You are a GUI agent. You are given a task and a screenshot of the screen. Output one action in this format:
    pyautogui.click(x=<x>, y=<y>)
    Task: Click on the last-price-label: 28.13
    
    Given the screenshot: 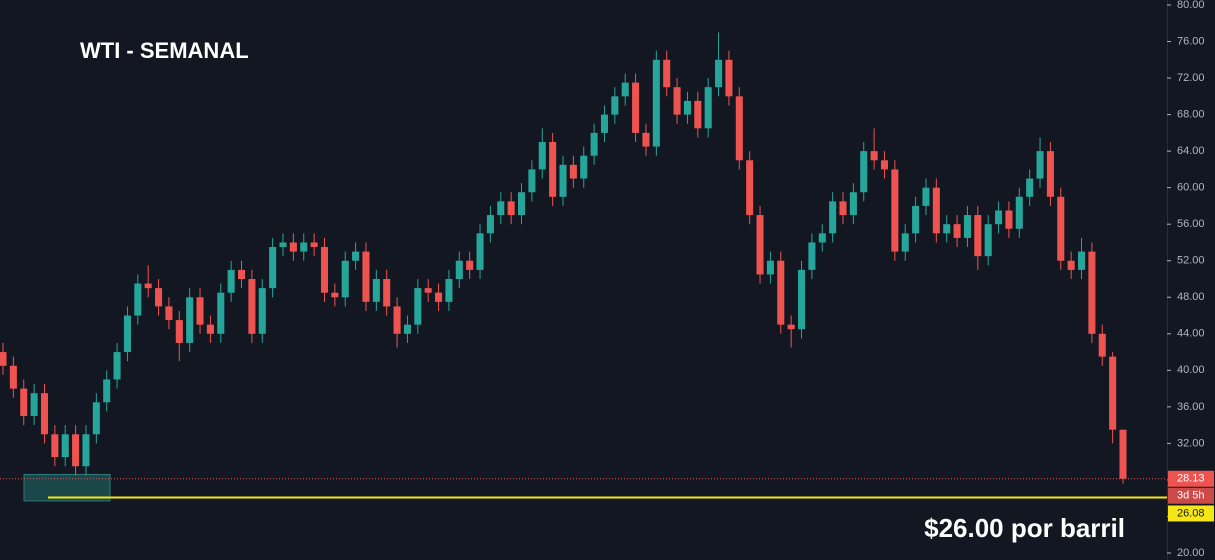 What is the action you would take?
    pyautogui.click(x=1191, y=479)
    